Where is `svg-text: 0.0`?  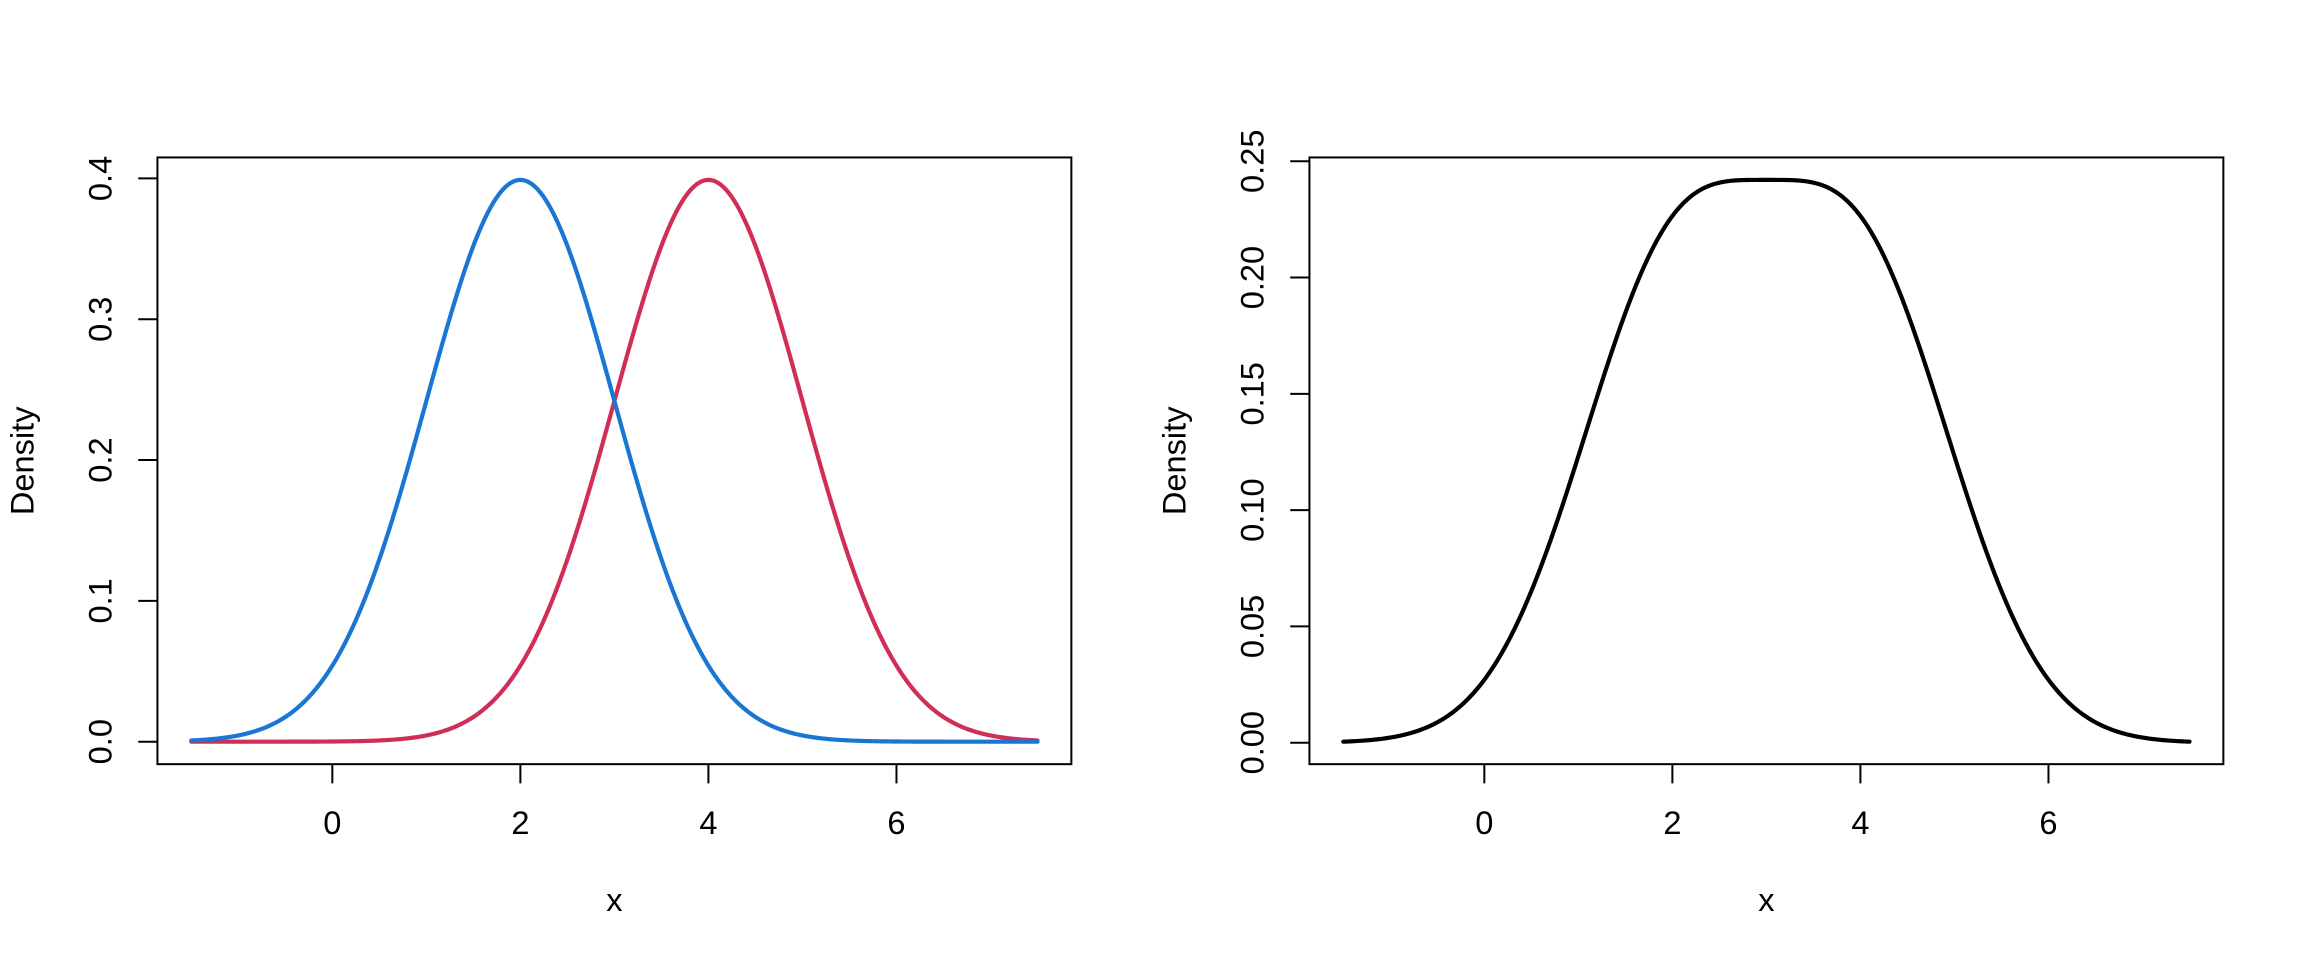
svg-text: 0.0 is located at coordinates (99, 741).